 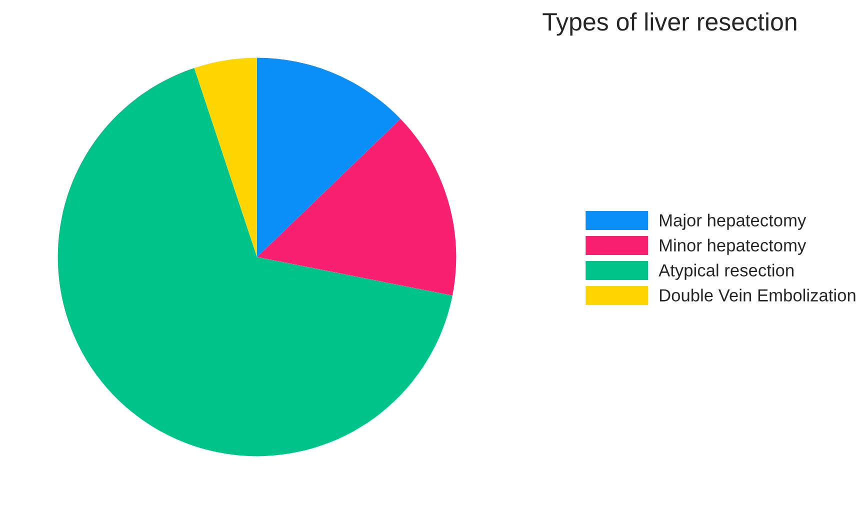 What do you see at coordinates (726, 272) in the screenshot?
I see `legend-label: Atypical resection` at bounding box center [726, 272].